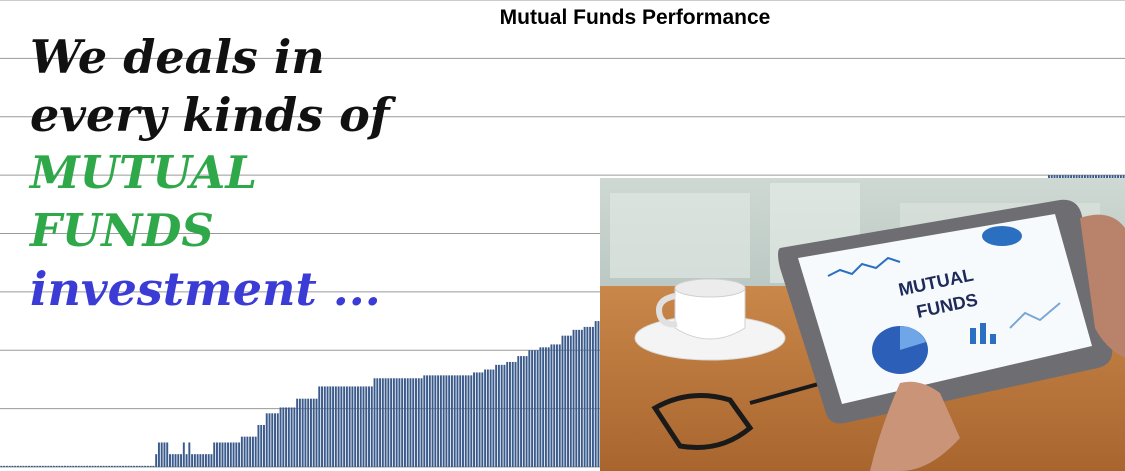 This screenshot has height=471, width=1125. I want to click on chart-title: Mutual Funds Performance, so click(635, 17).